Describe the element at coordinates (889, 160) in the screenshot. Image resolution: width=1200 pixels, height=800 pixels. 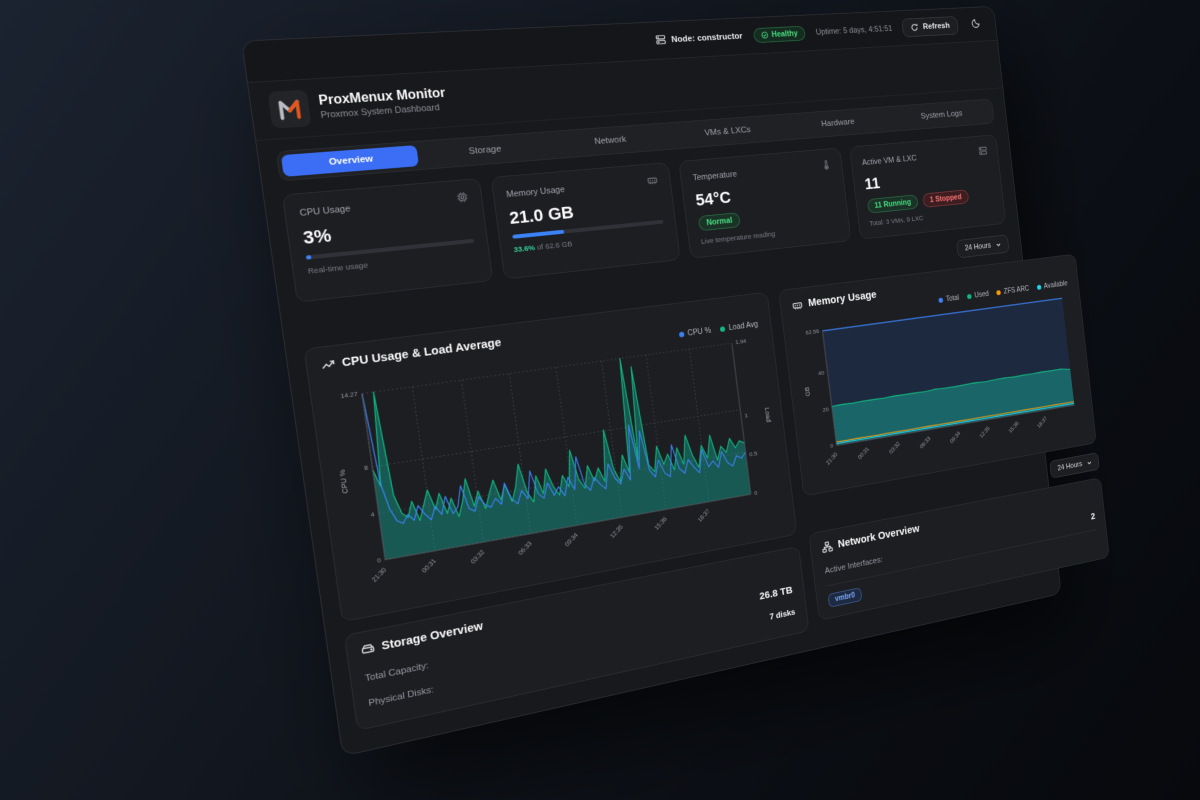
I see `vm-card-title: Active VM & LXC` at that location.